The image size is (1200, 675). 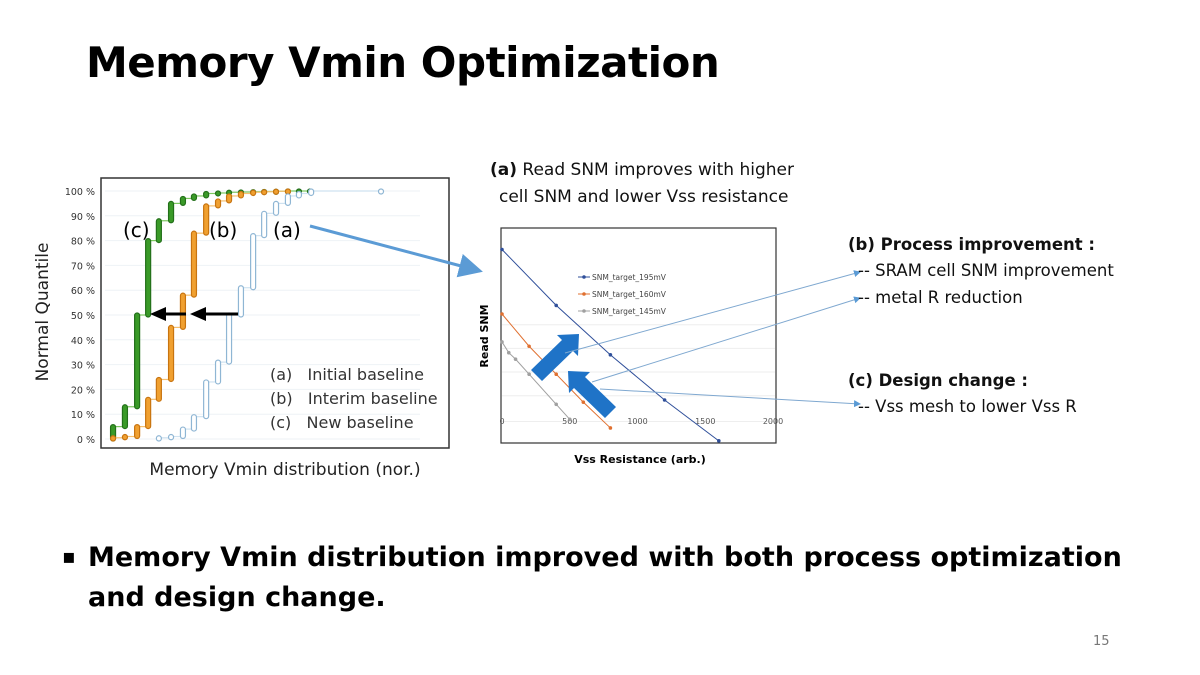 What do you see at coordinates (705, 421) in the screenshot?
I see `x-tick-label: 1500` at bounding box center [705, 421].